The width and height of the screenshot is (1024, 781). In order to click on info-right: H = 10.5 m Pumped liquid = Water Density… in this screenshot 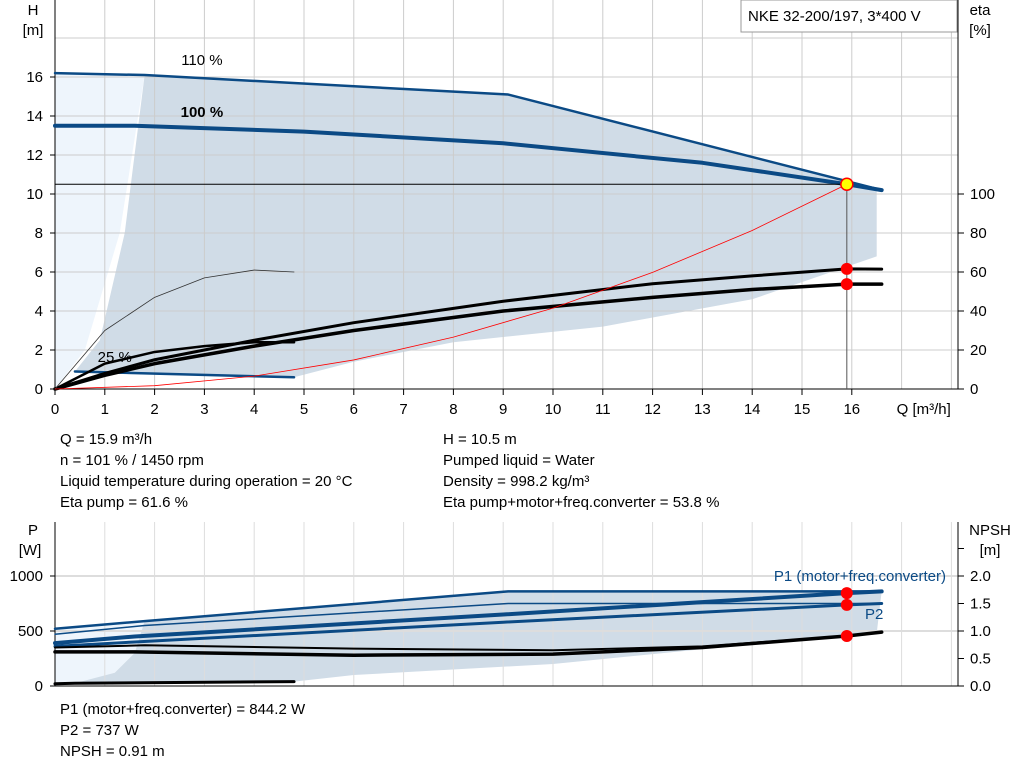, I will do `click(581, 471)`.